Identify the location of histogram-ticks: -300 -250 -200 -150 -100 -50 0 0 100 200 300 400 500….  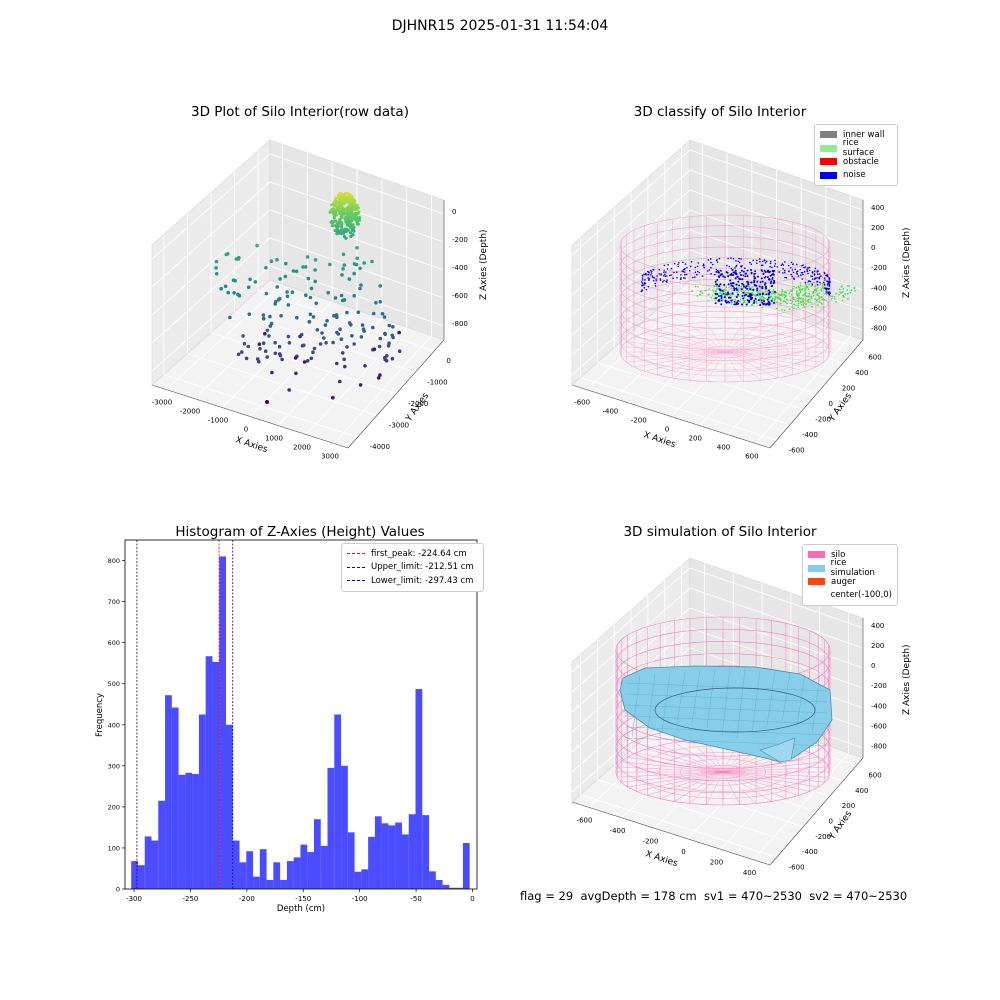
(291, 730).